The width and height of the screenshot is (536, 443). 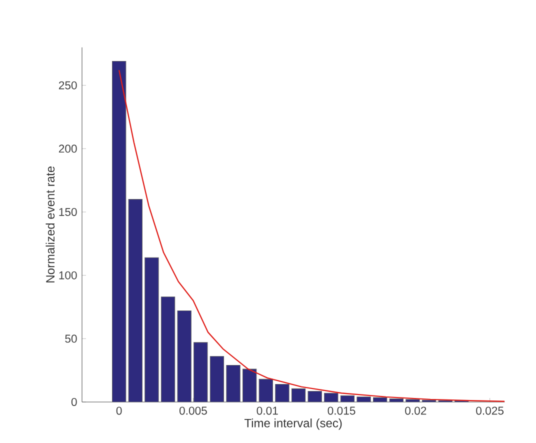 I want to click on y-tick-label: 100, so click(x=68, y=275).